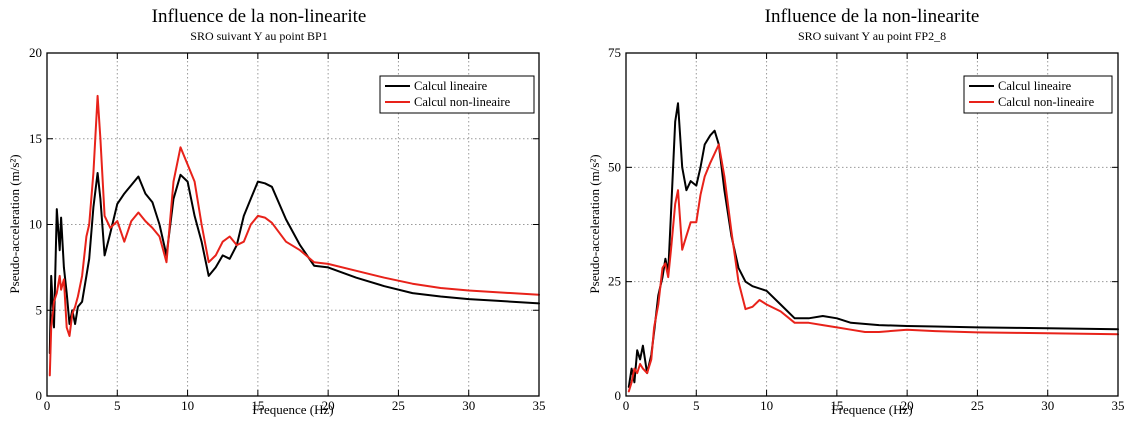 The image size is (1131, 430). Describe the element at coordinates (872, 36) in the screenshot. I see `chart-subtitle: SRO suivant Y au point FP2_8` at that location.